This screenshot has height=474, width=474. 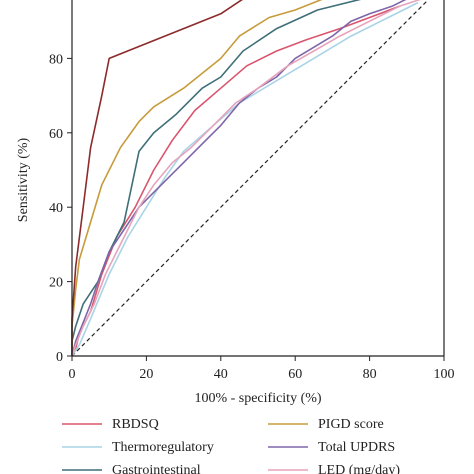 What do you see at coordinates (56, 208) in the screenshot?
I see `y-tick-label: 40` at bounding box center [56, 208].